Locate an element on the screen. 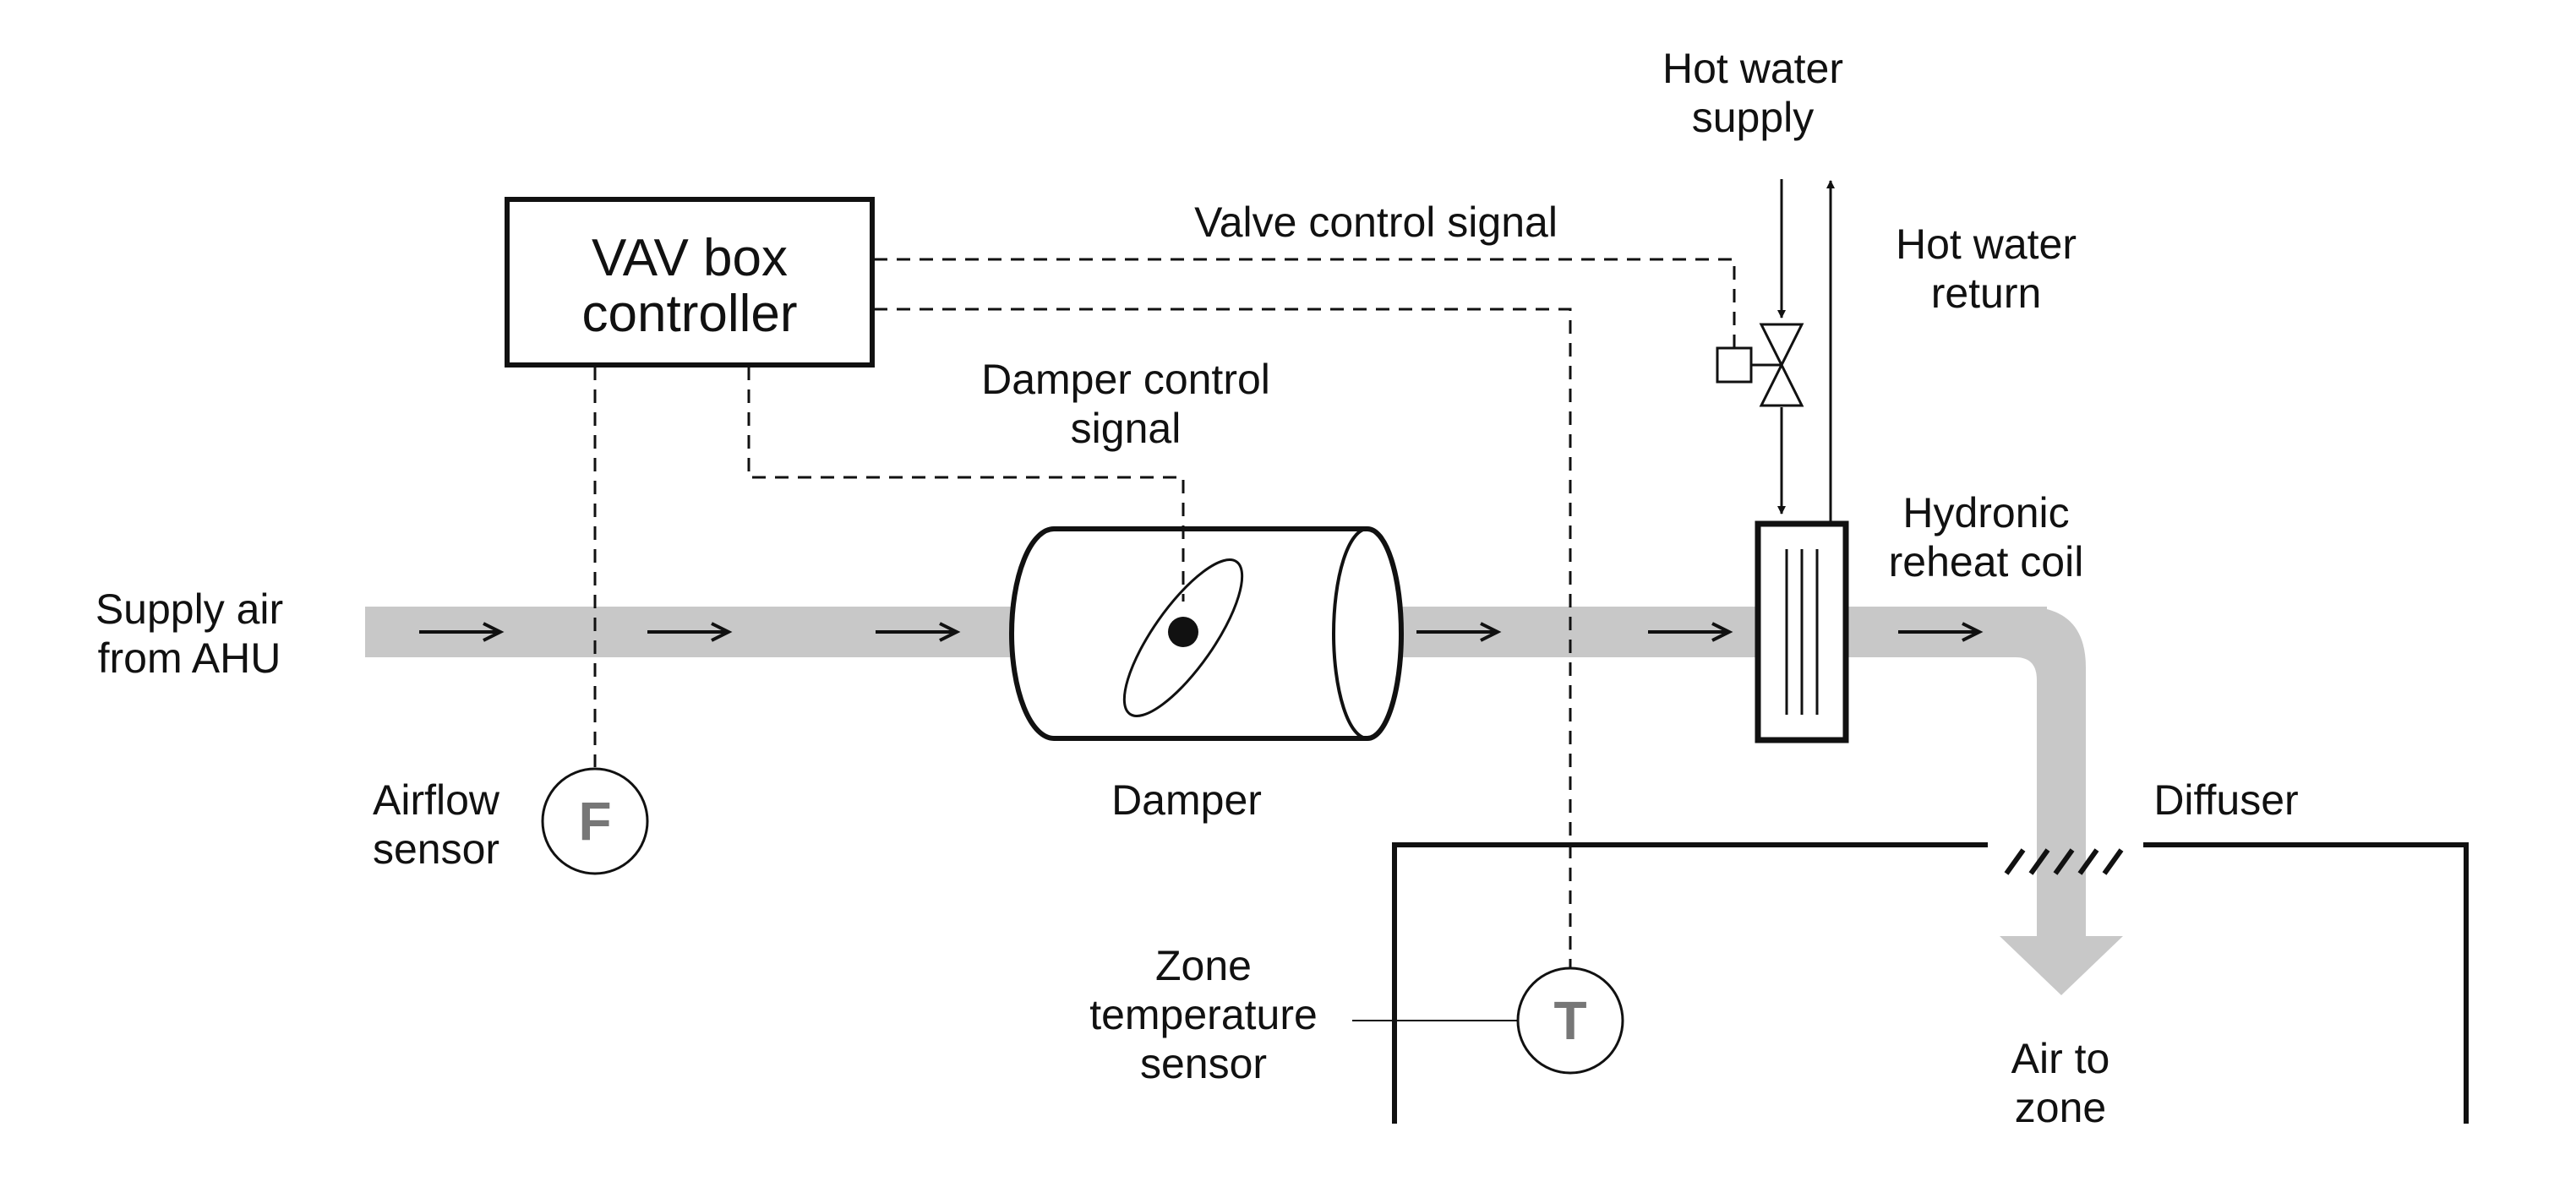  hot-water-supply-label-line-1: Hot water is located at coordinates (1752, 69).